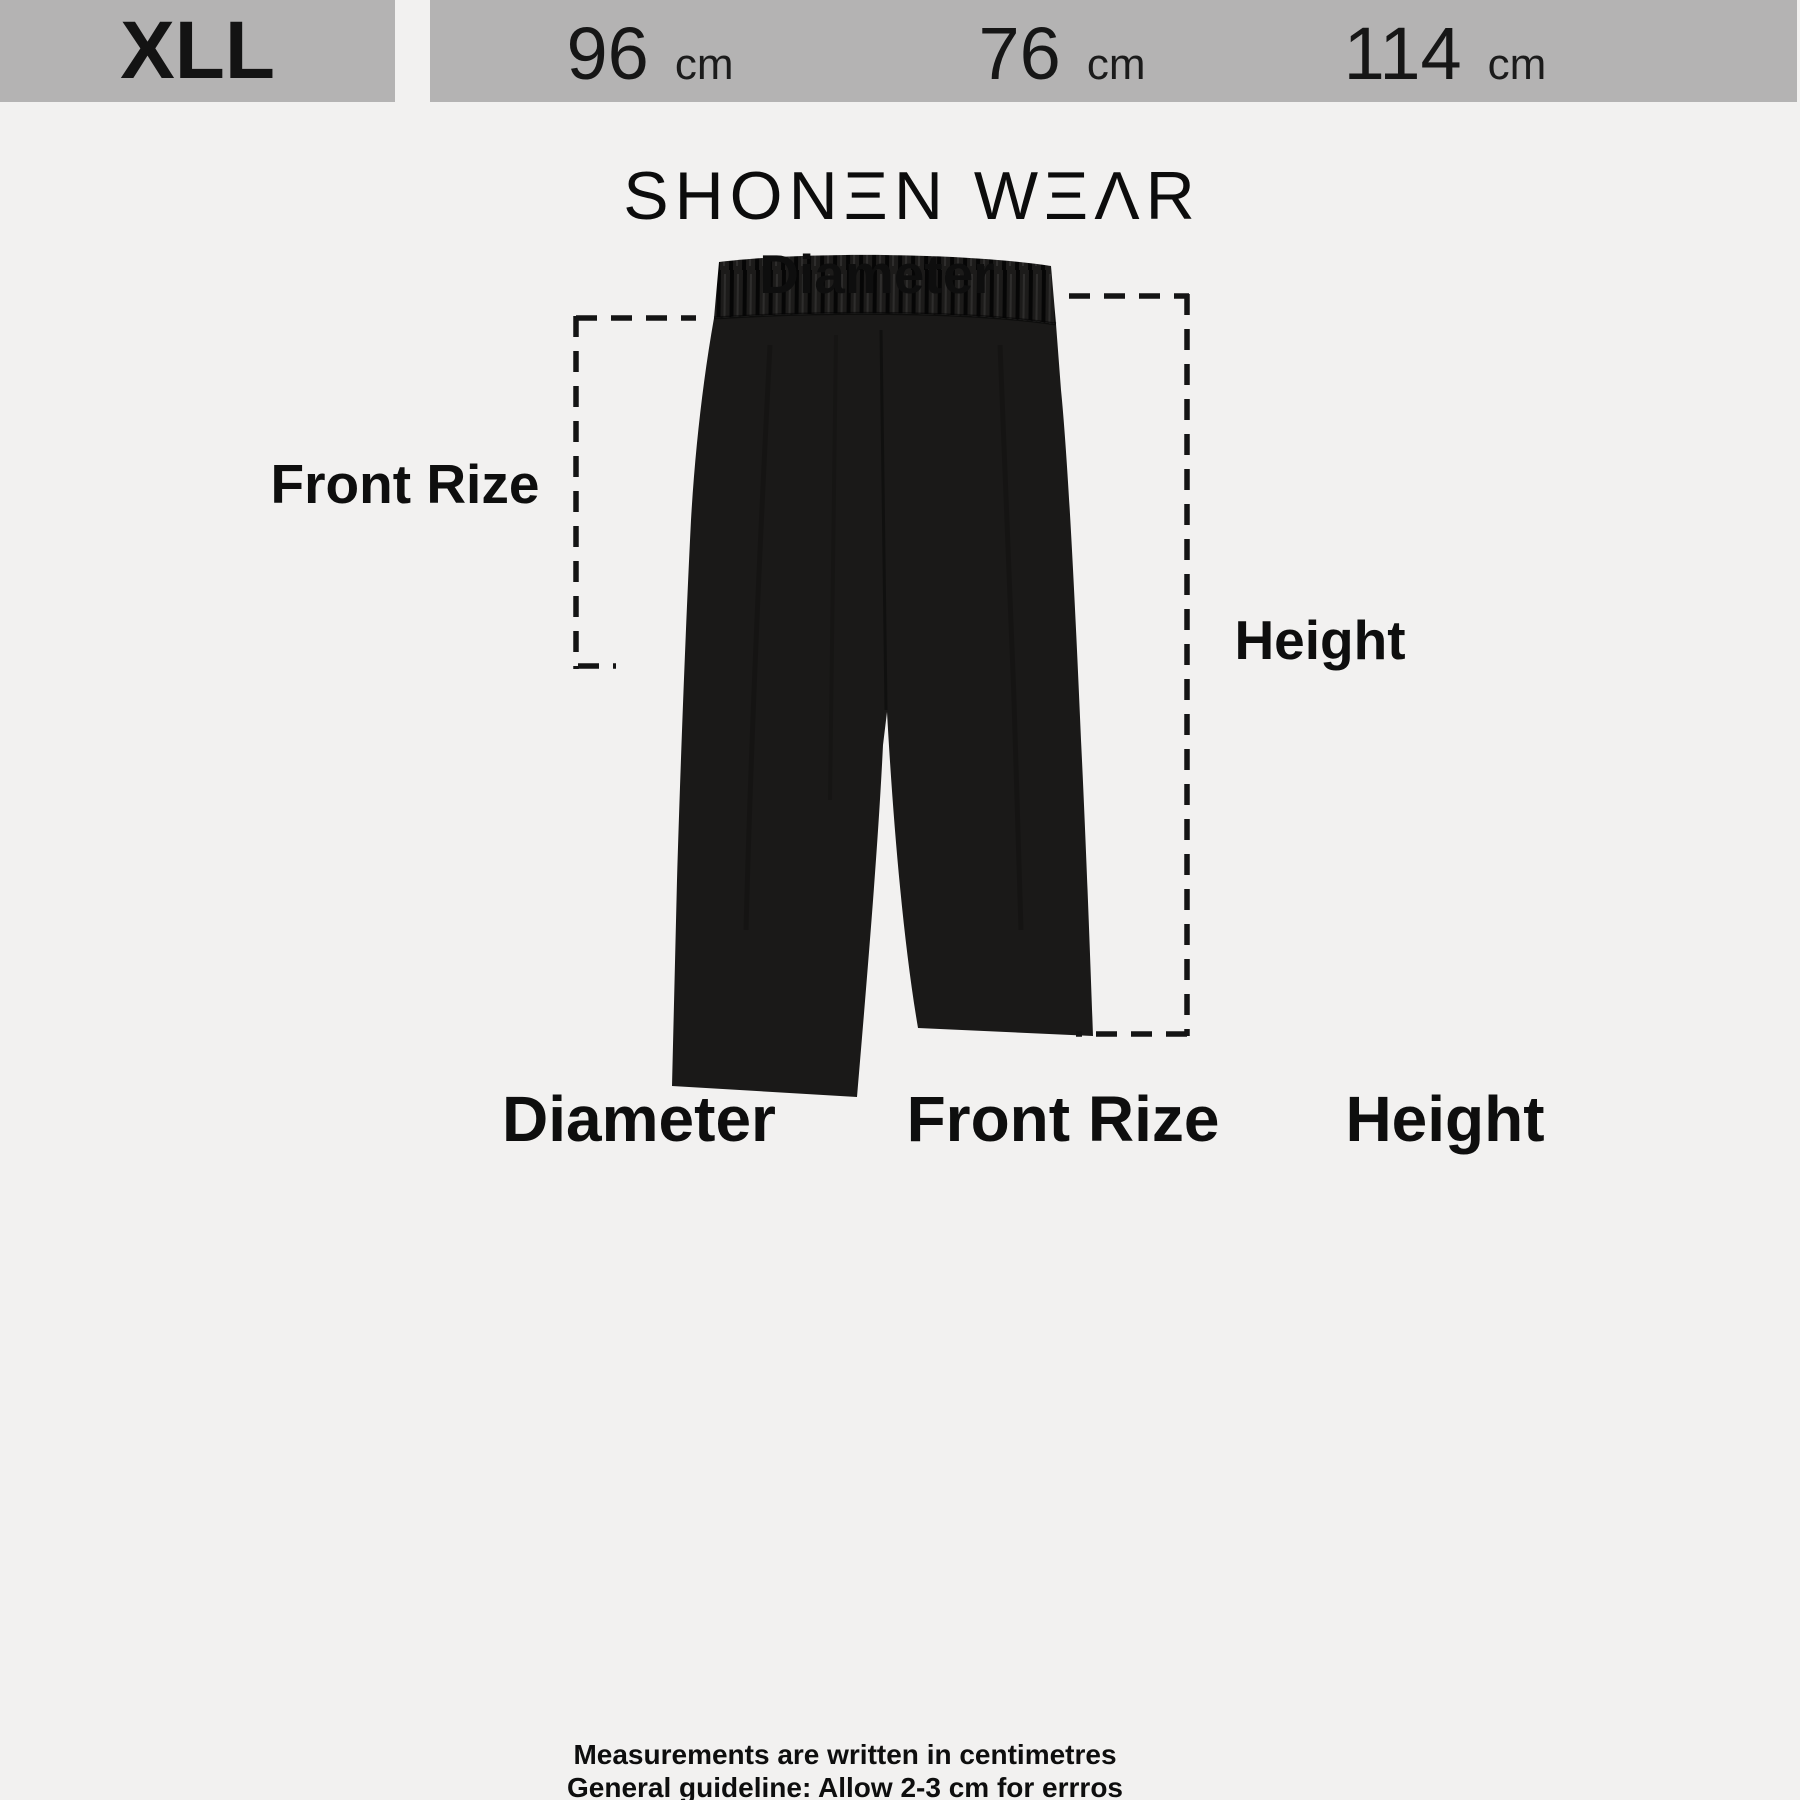  What do you see at coordinates (883, 520) in the screenshot?
I see `pants-crease-center` at bounding box center [883, 520].